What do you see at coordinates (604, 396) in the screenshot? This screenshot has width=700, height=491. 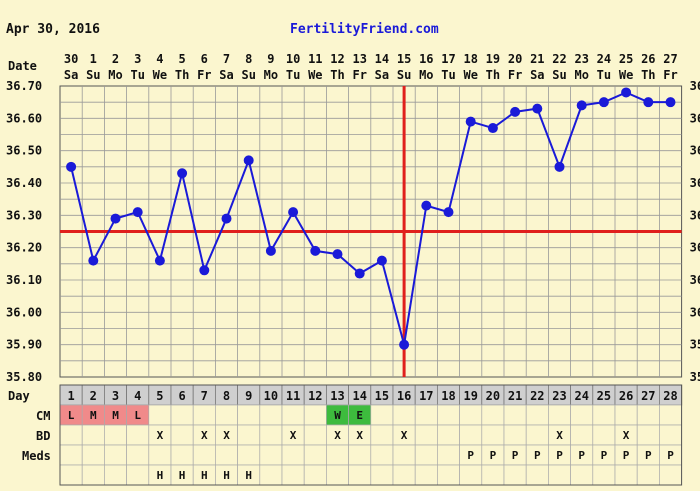 I see `day-number: 25` at bounding box center [604, 396].